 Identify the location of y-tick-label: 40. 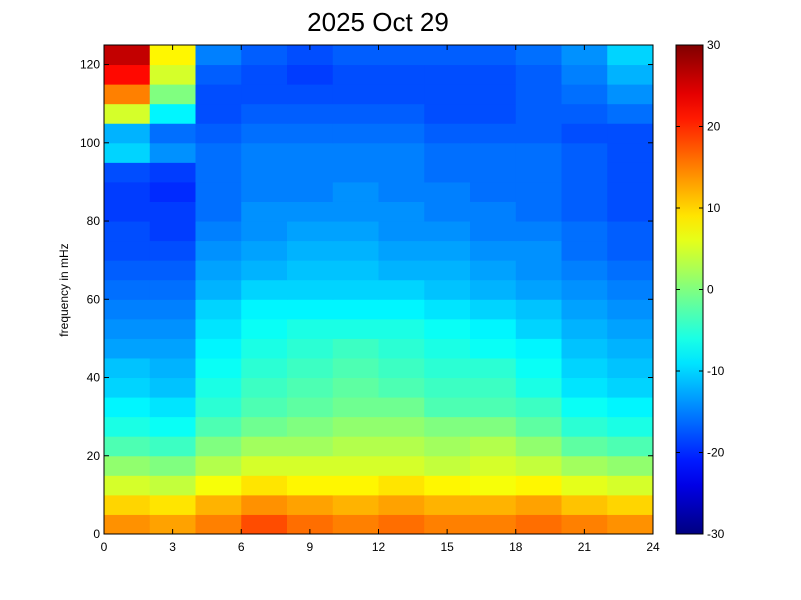
(94, 378).